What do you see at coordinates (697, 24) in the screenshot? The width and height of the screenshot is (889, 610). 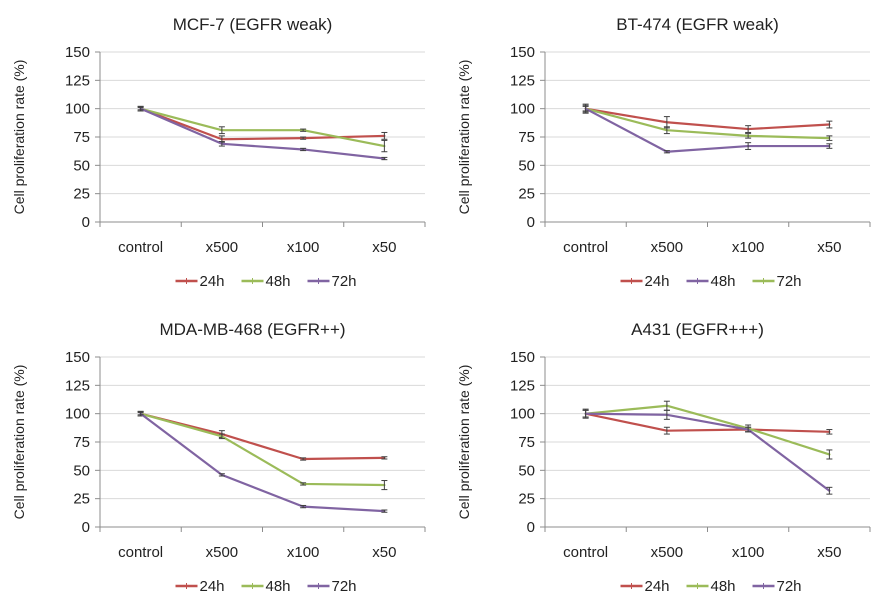 I see `chart-title: BT-474 (EGFR weak)` at bounding box center [697, 24].